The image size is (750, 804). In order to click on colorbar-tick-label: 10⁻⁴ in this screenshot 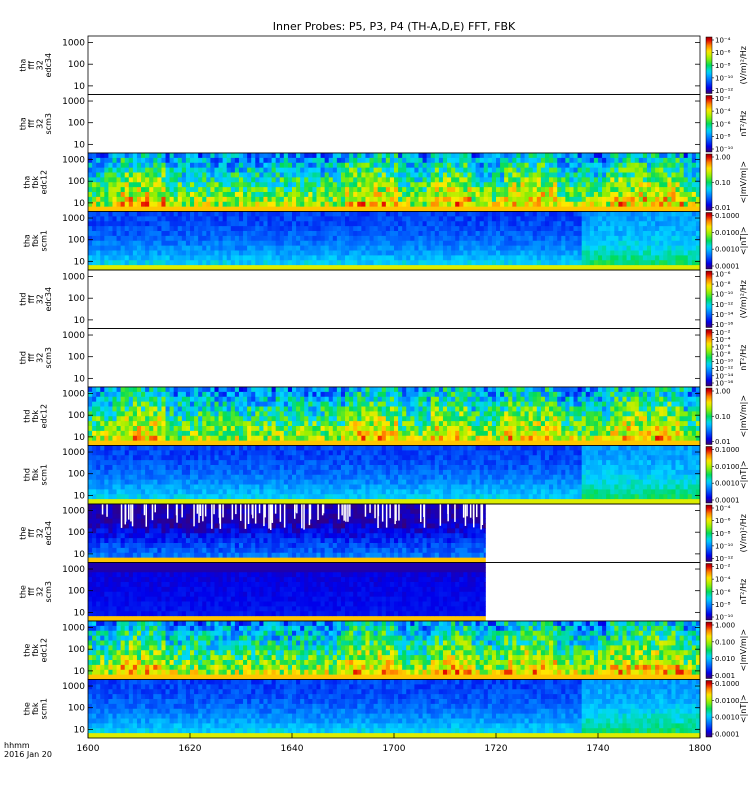, I will do `click(723, 112)`.